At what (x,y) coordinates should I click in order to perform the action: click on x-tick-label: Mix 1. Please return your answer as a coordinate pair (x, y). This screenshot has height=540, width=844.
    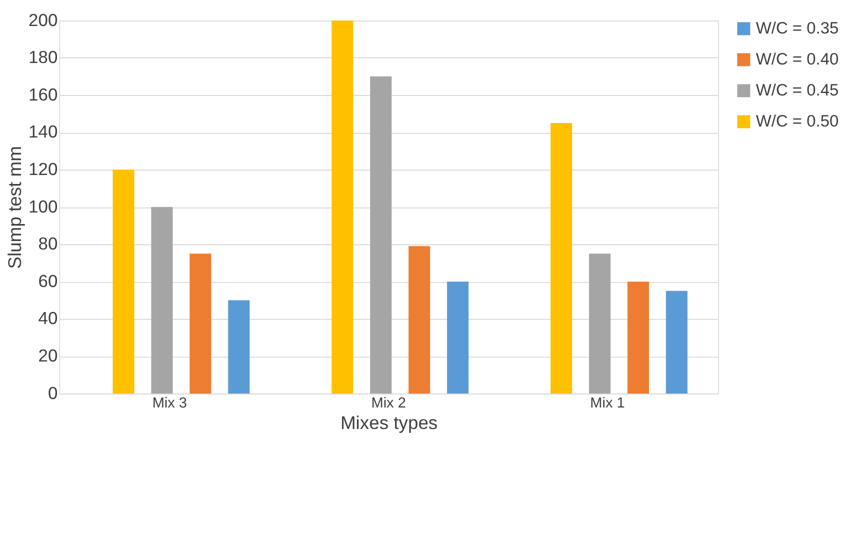
    Looking at the image, I should click on (607, 404).